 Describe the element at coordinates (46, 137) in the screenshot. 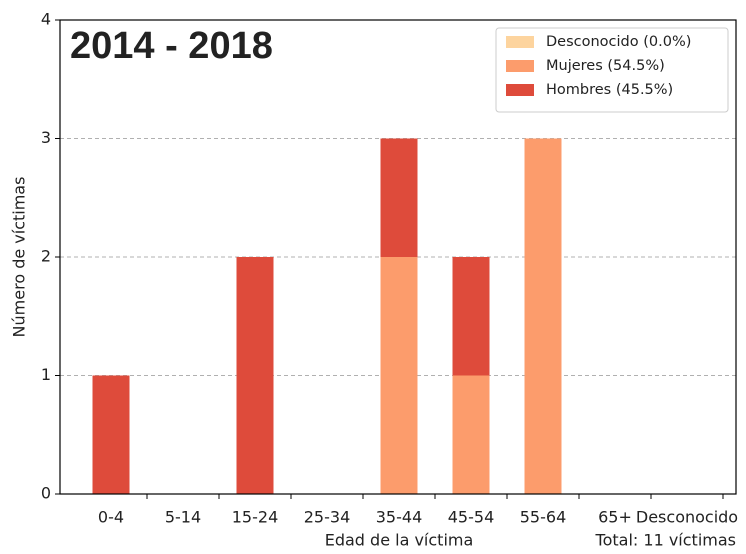

I see `y-tick-label: 3` at that location.